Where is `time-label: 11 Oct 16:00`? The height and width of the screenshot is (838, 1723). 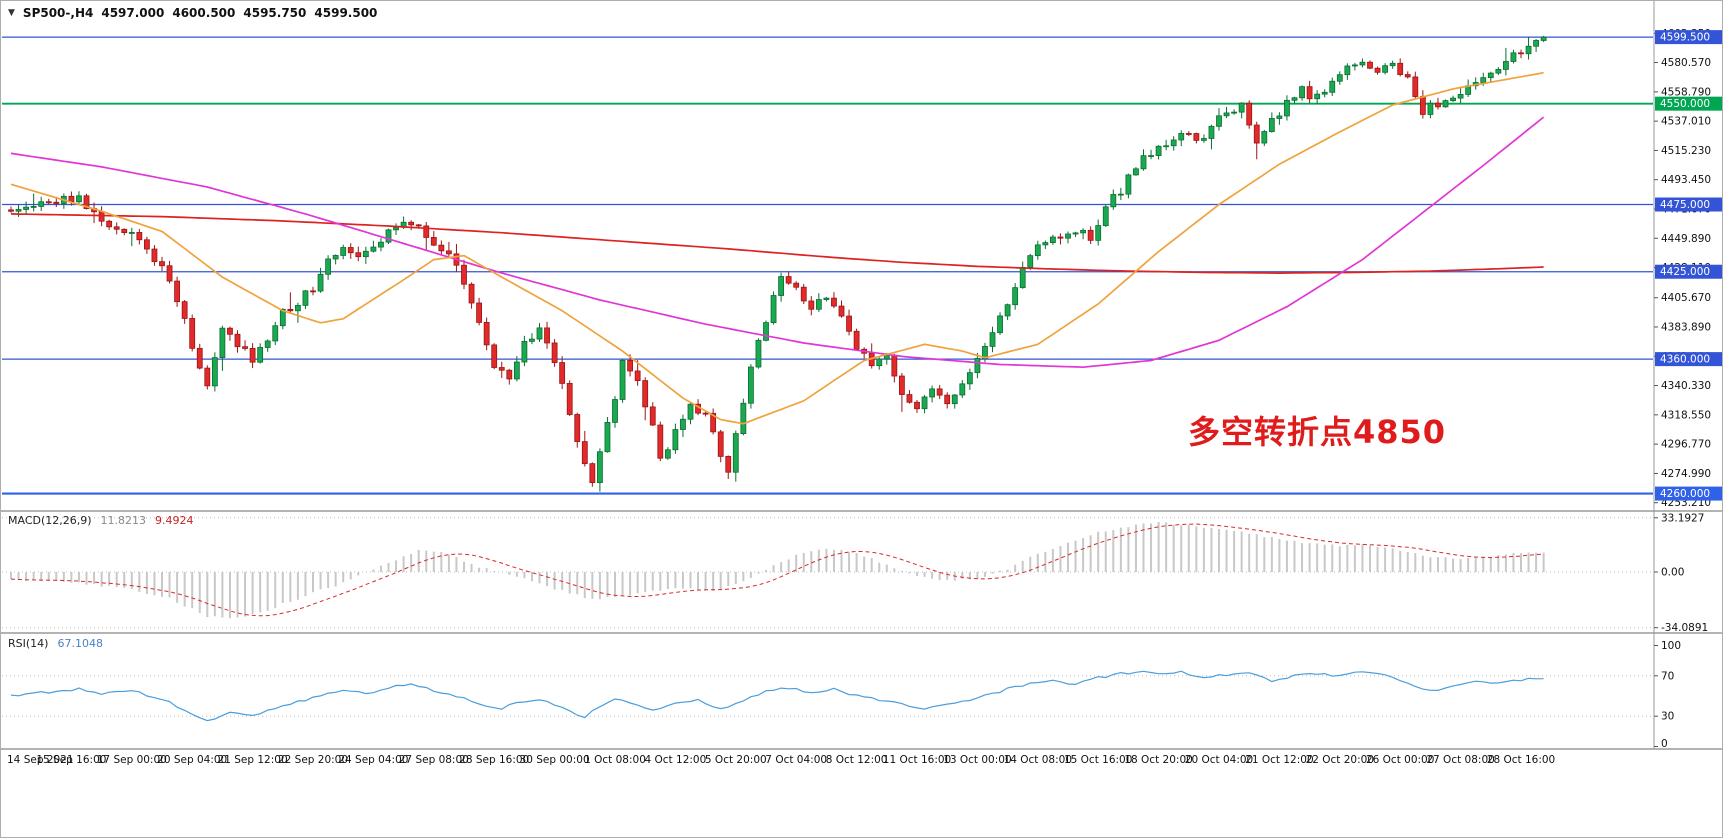
time-label: 11 Oct 16:00 is located at coordinates (917, 760).